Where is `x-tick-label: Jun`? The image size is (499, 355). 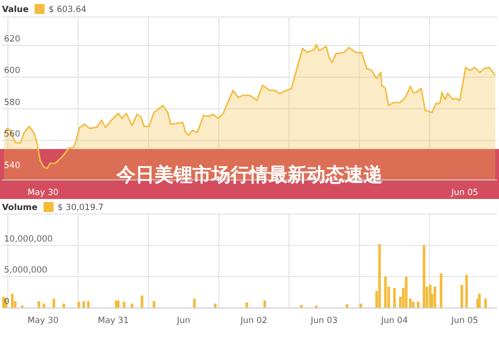
x-tick-label: Jun is located at coordinates (183, 321).